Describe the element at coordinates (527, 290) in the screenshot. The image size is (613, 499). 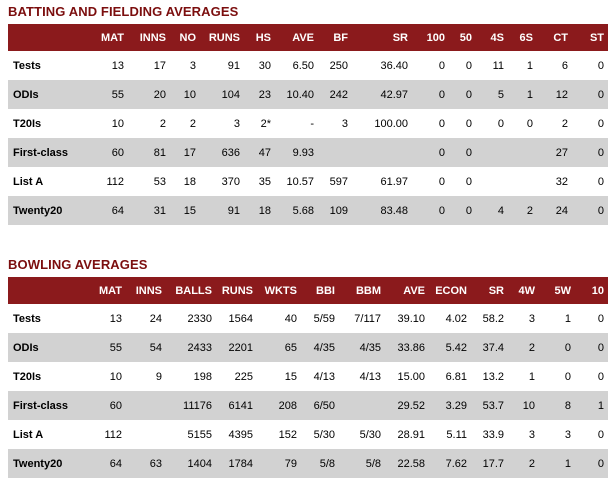
I see `column-header: 4W` at that location.